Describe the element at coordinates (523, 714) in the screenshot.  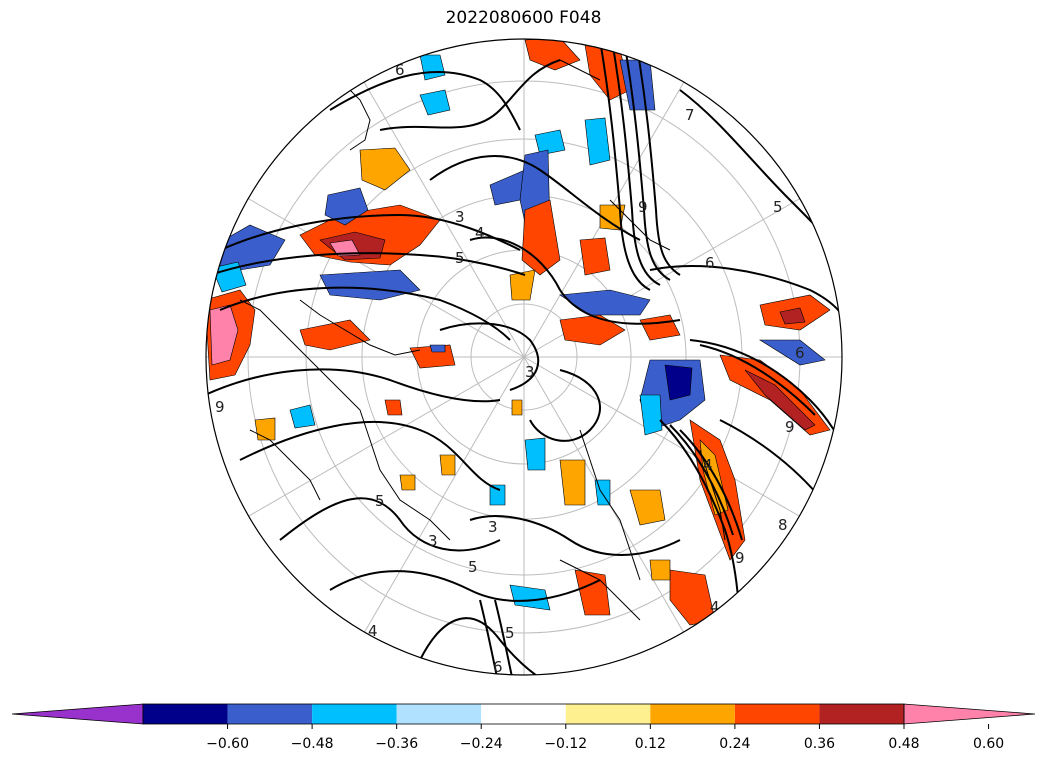
I see `colorbar-frame` at that location.